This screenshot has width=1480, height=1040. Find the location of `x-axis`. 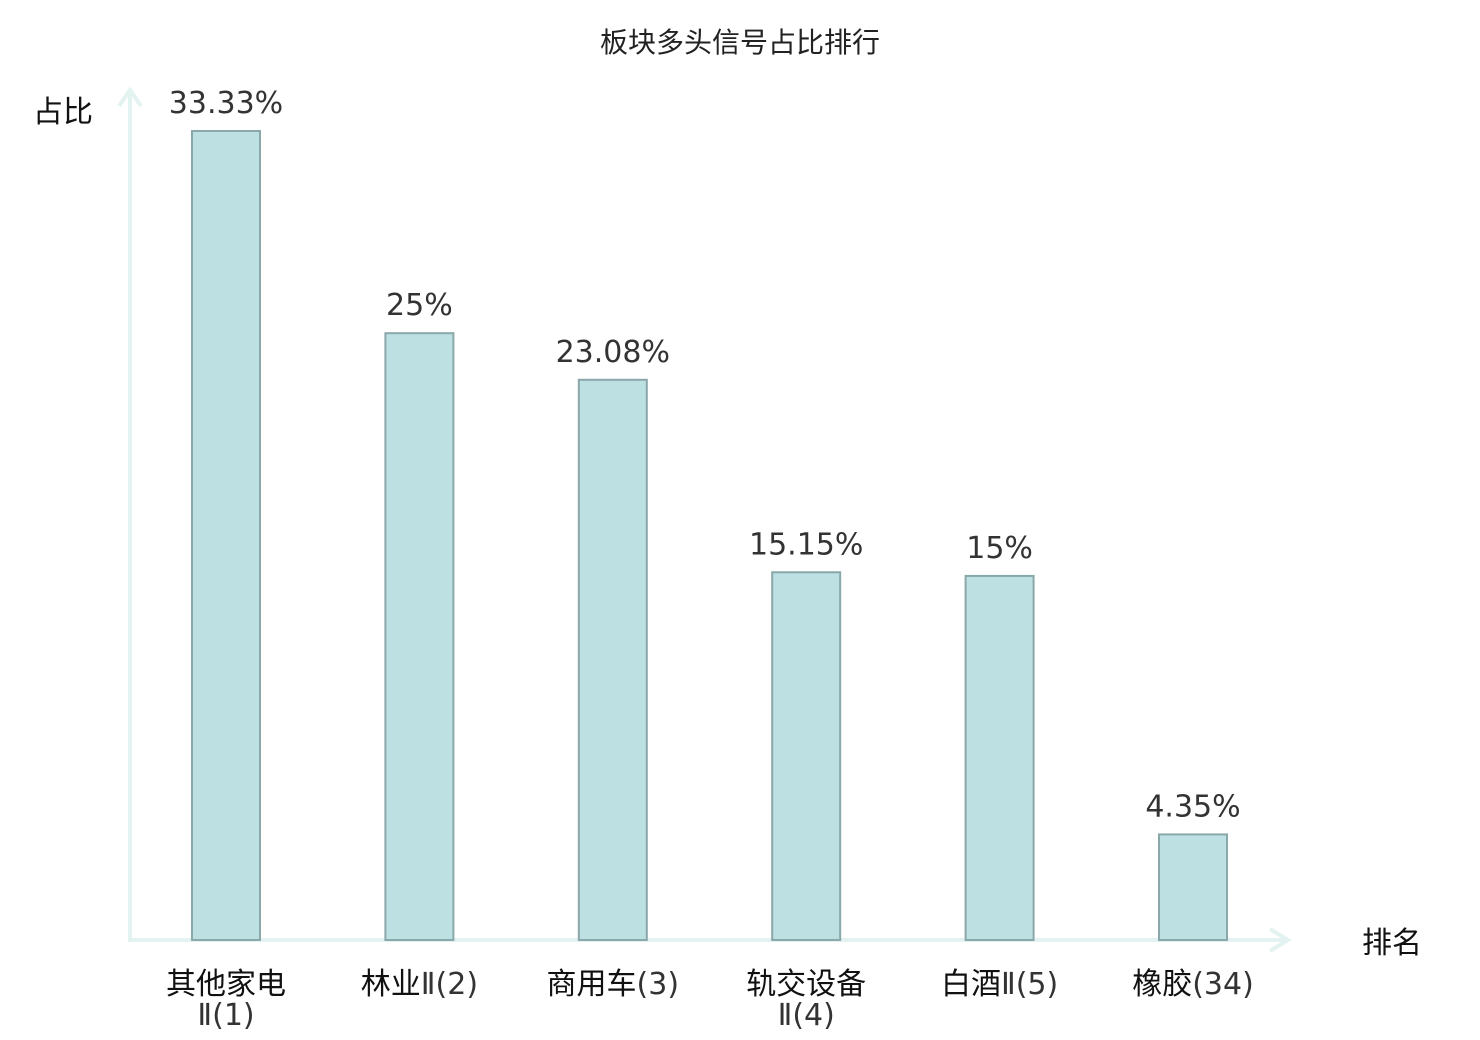

x-axis is located at coordinates (710, 940).